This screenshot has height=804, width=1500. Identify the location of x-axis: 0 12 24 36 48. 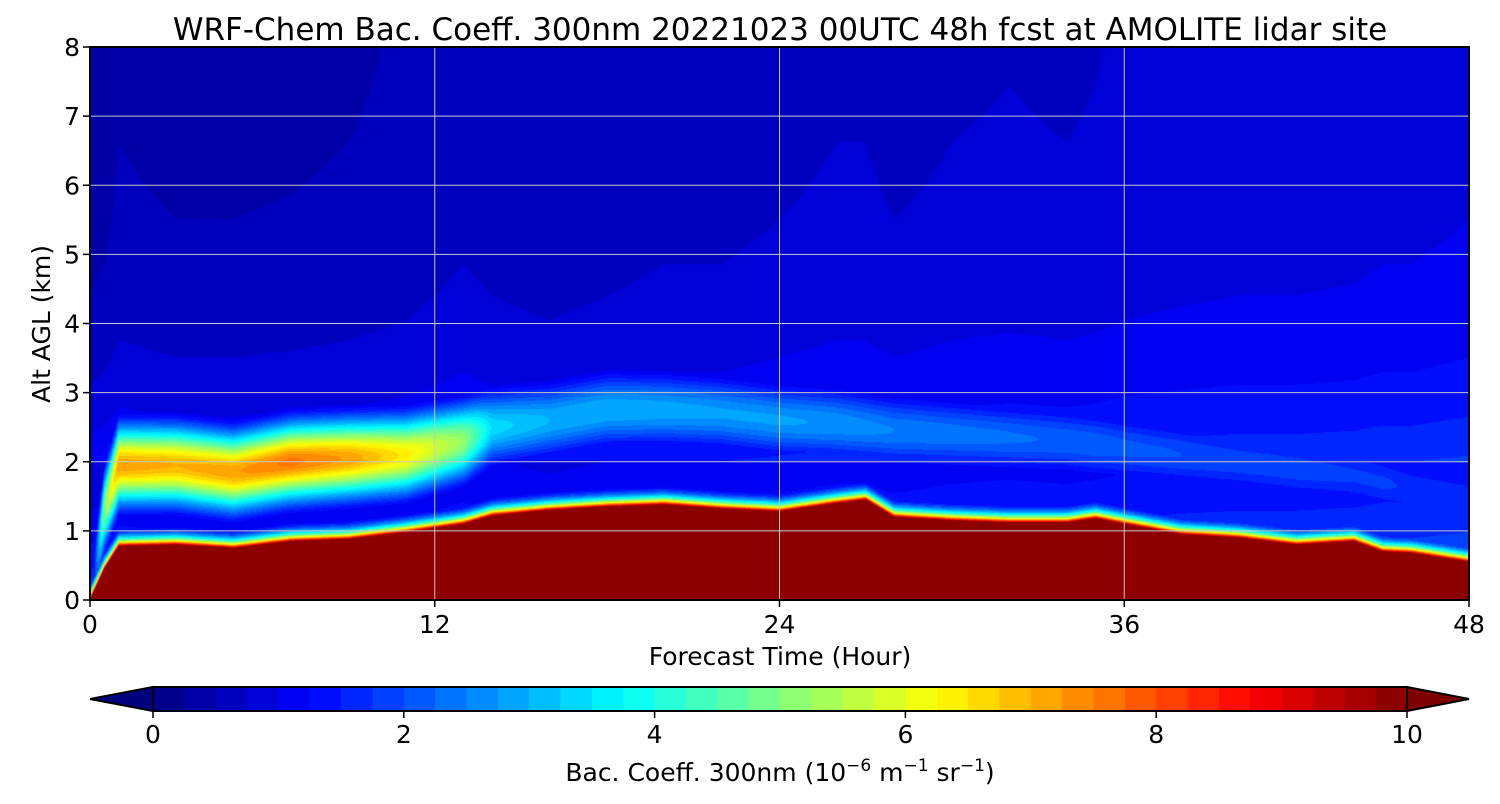
(783, 619).